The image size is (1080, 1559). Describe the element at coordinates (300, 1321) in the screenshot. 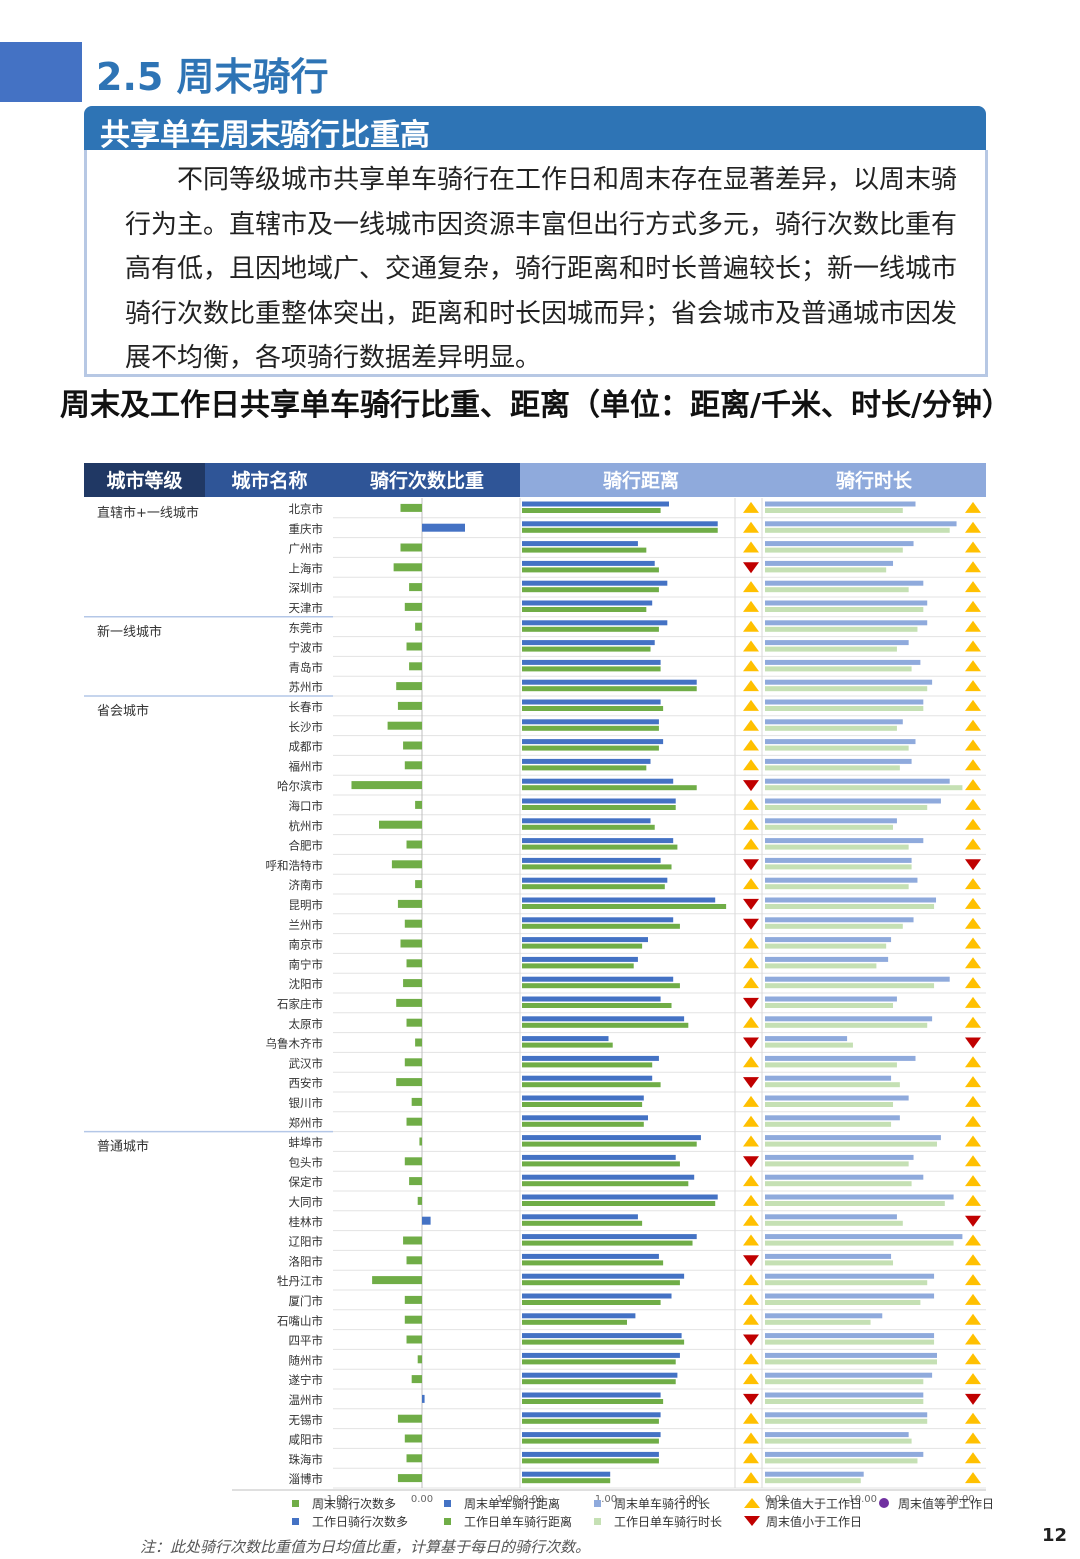

I see `city-label: 石嘴山市` at that location.